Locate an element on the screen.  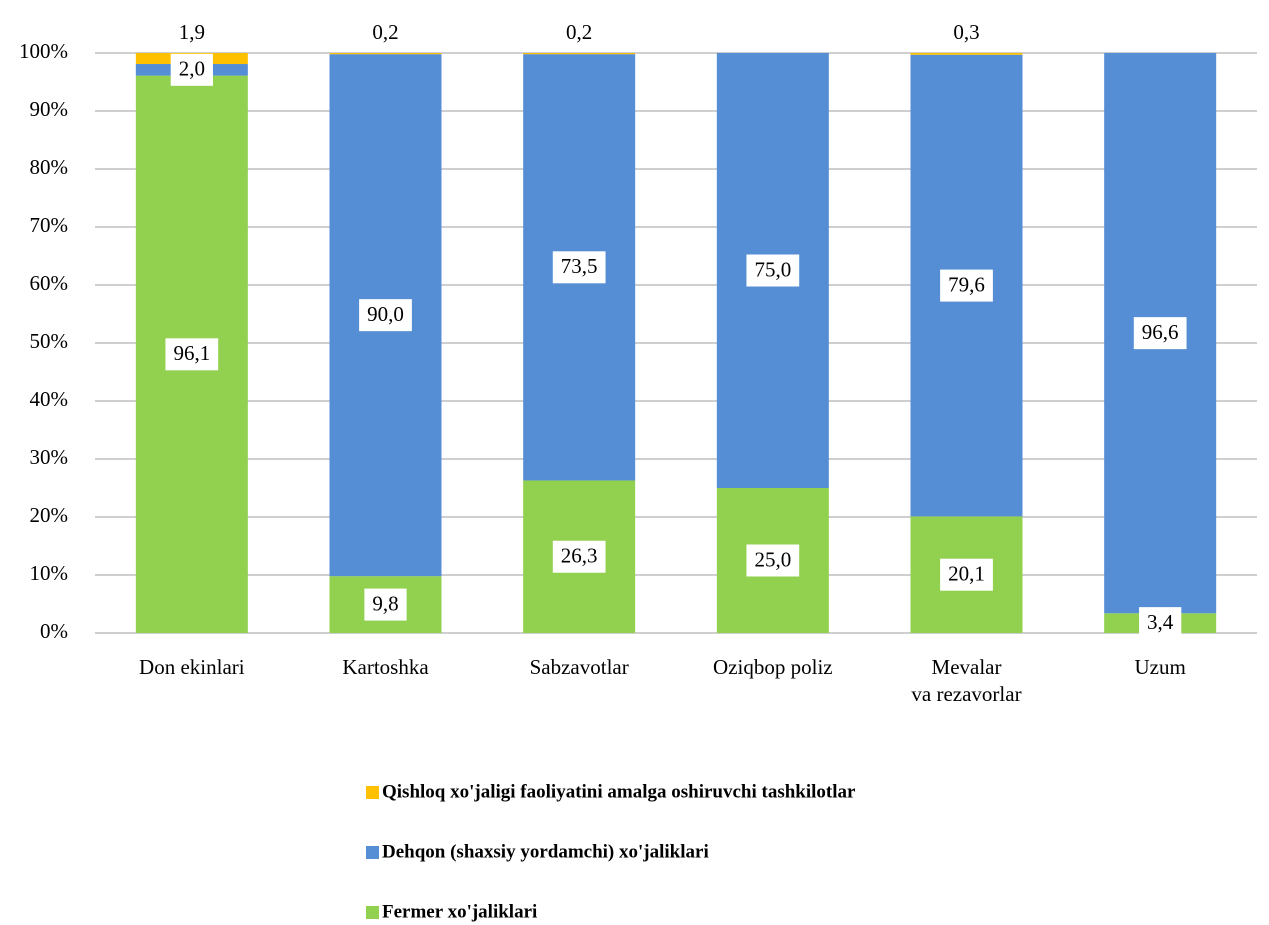
y-tick-label: 100% is located at coordinates (43, 51).